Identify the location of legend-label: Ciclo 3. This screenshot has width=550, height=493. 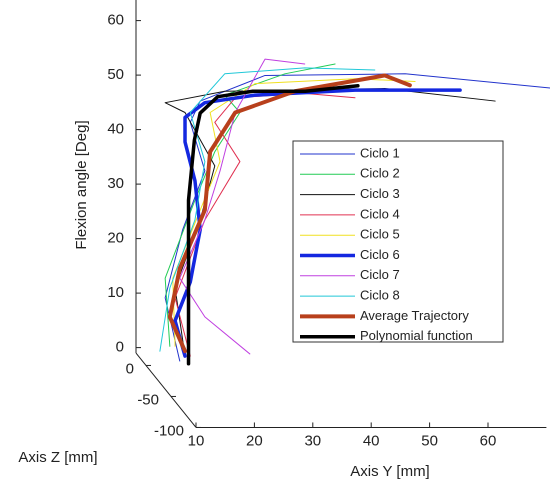
(380, 193).